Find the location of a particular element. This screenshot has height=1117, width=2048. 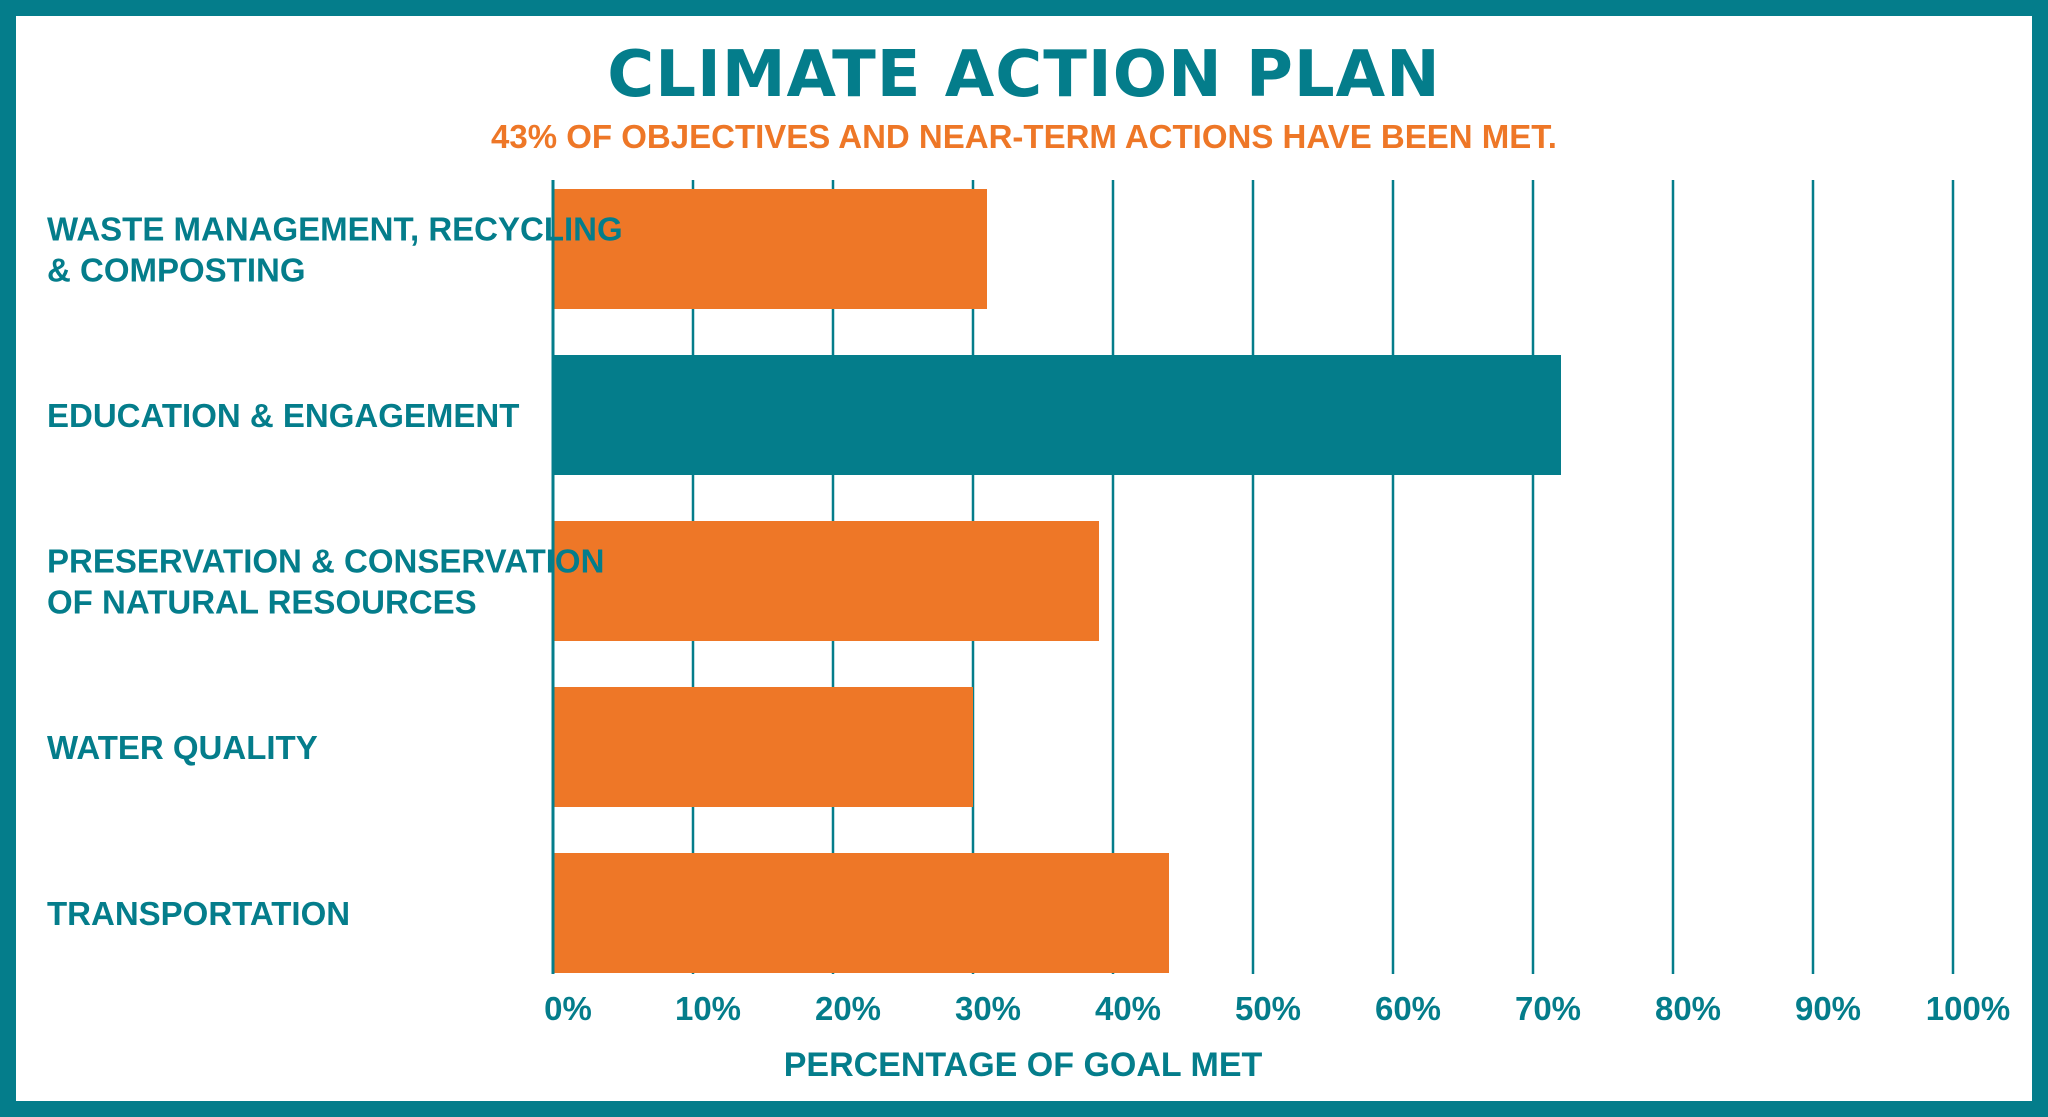

category-label: & COMPOSTING is located at coordinates (176, 270).